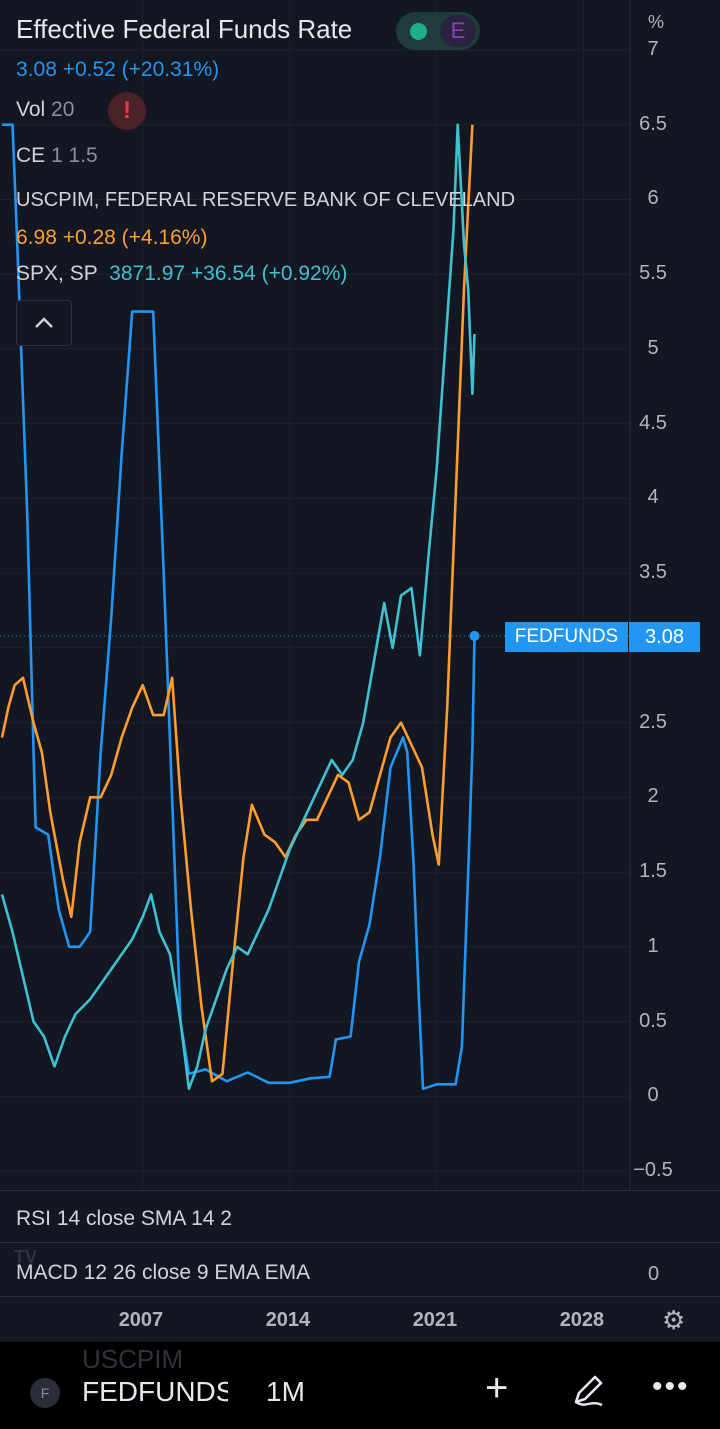 The image size is (720, 1429). I want to click on spx-values: 3871.97 +36.54 (+0.92%), so click(228, 273).